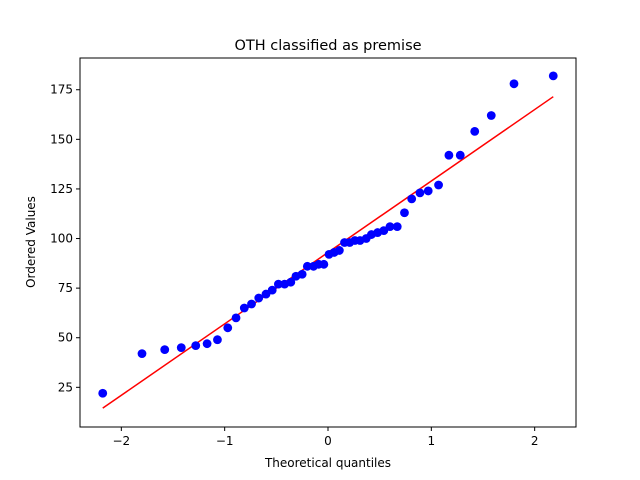 Image resolution: width=640 pixels, height=480 pixels. I want to click on y-tick-label: 50, so click(65, 338).